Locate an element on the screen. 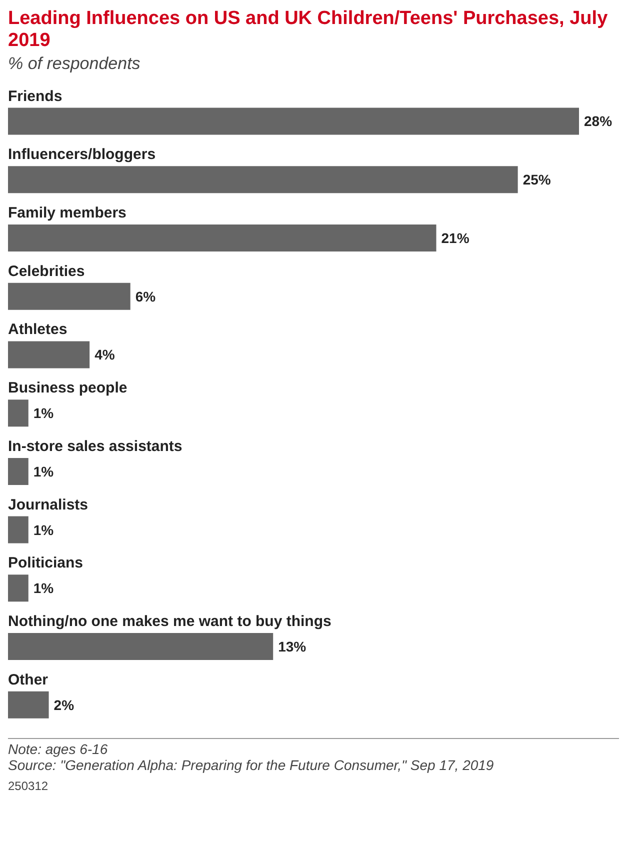  y-tick-label: Politicians is located at coordinates (46, 563).